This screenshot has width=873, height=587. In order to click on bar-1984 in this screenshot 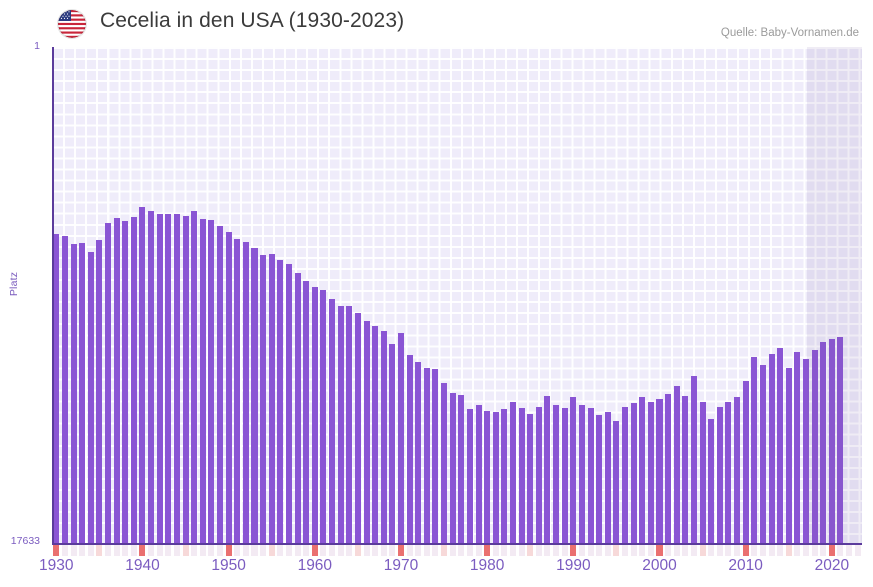, I will do `click(521, 476)`.